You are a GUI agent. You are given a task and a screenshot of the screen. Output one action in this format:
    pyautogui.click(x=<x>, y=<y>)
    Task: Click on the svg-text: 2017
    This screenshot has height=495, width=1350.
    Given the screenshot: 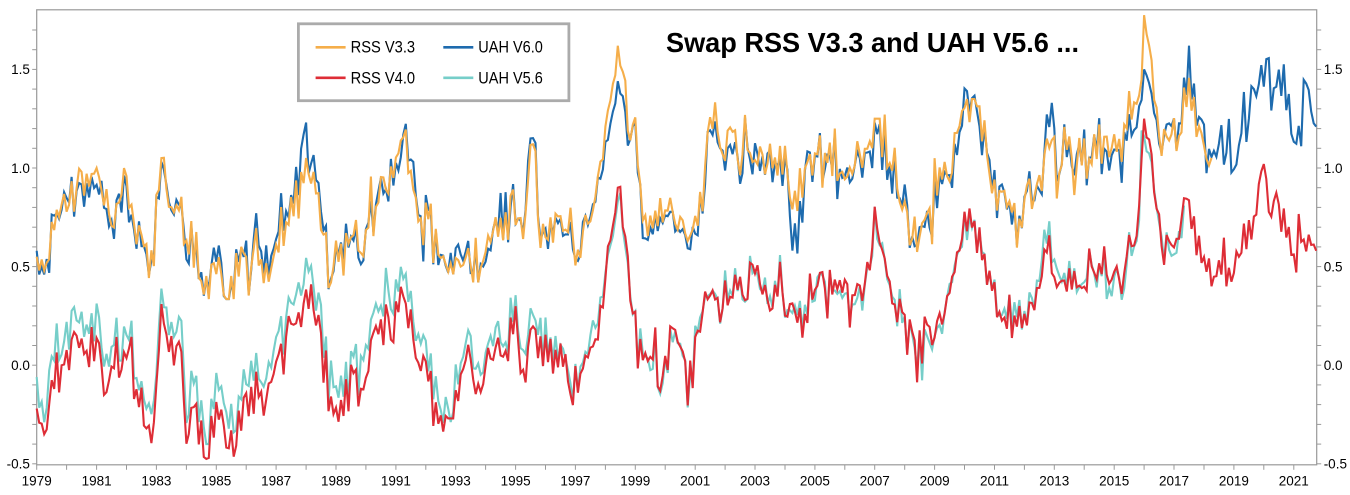 What is the action you would take?
    pyautogui.click(x=1174, y=481)
    